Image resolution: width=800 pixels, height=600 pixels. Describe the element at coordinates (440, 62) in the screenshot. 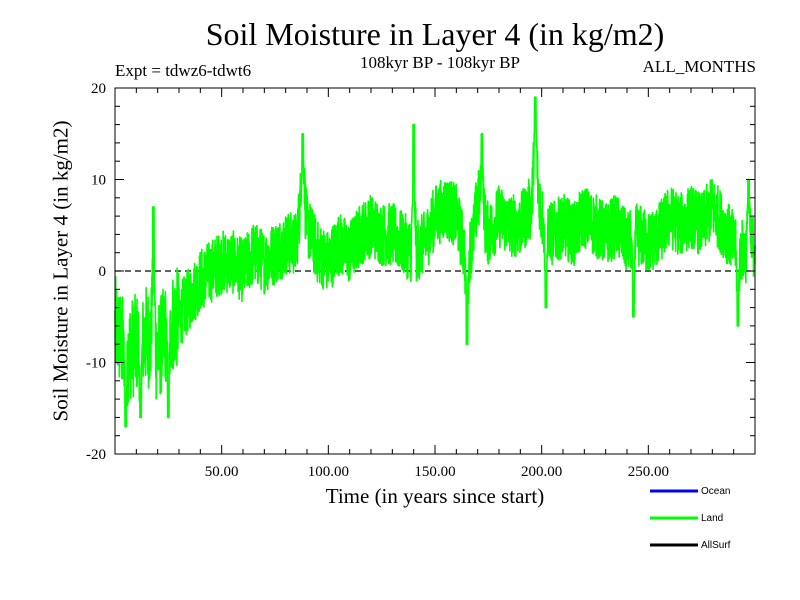

I see `chart-subtitle: 108kyr BP - 108kyr BP` at that location.